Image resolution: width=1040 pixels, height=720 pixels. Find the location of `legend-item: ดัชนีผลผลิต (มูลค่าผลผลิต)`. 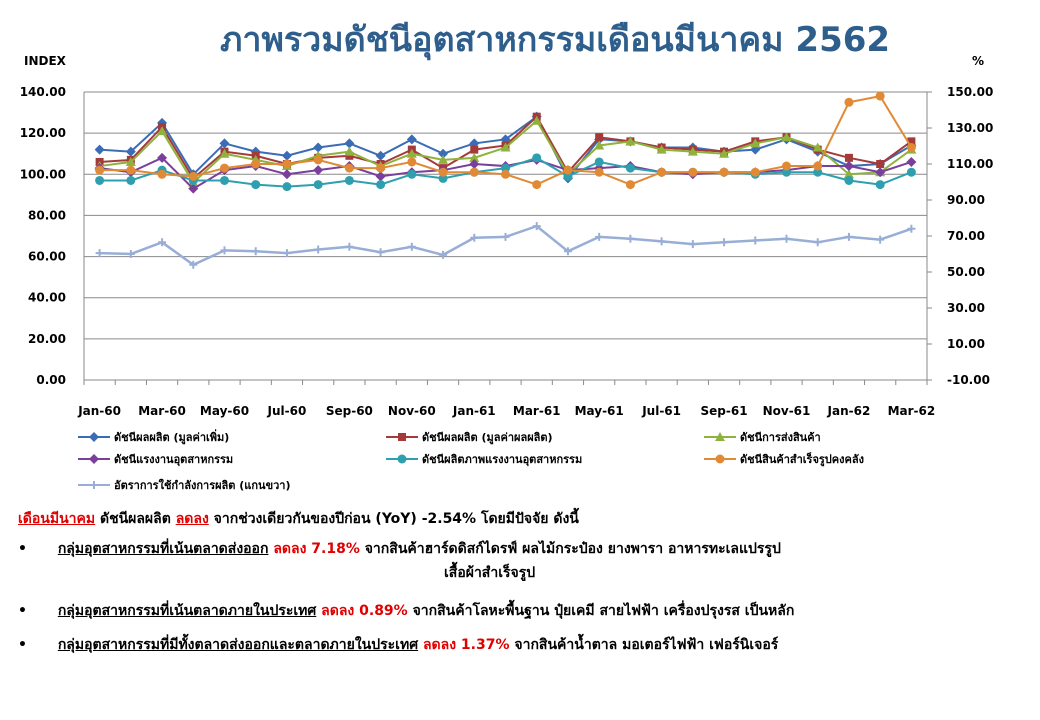

legend-item: ดัชนีผลผลิต (มูลค่าผลผลิต) is located at coordinates (469, 437).